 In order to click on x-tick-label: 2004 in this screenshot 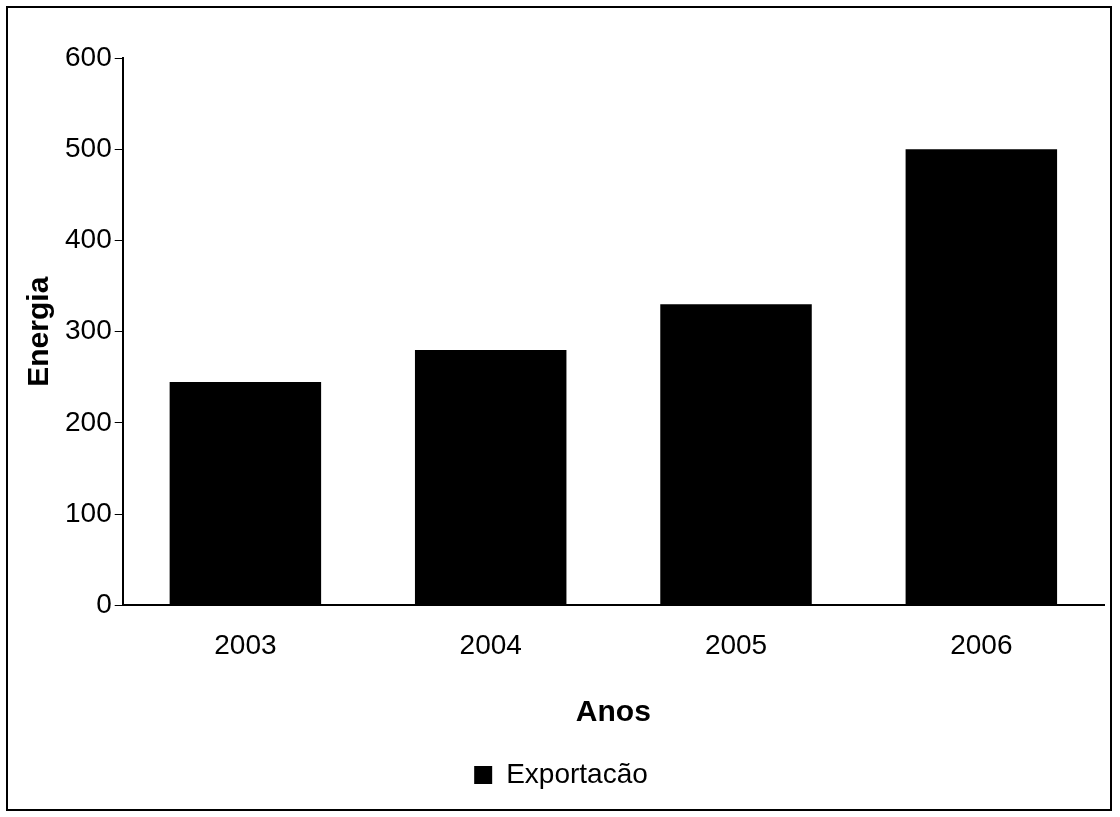, I will do `click(490, 644)`.